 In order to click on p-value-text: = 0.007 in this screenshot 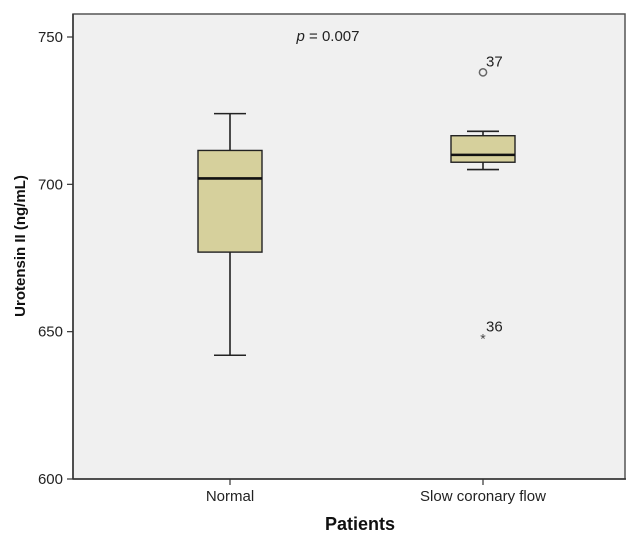, I will do `click(332, 36)`.